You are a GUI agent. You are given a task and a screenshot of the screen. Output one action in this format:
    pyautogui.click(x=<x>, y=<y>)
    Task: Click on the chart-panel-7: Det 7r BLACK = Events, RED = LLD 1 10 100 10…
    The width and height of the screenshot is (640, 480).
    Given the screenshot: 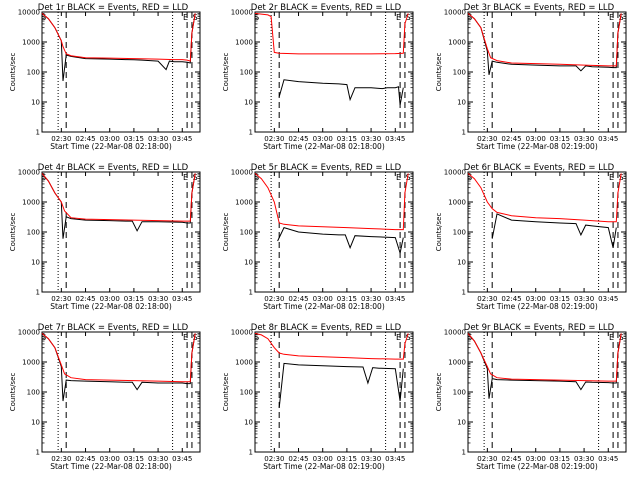 What is the action you would take?
    pyautogui.click(x=105, y=397)
    